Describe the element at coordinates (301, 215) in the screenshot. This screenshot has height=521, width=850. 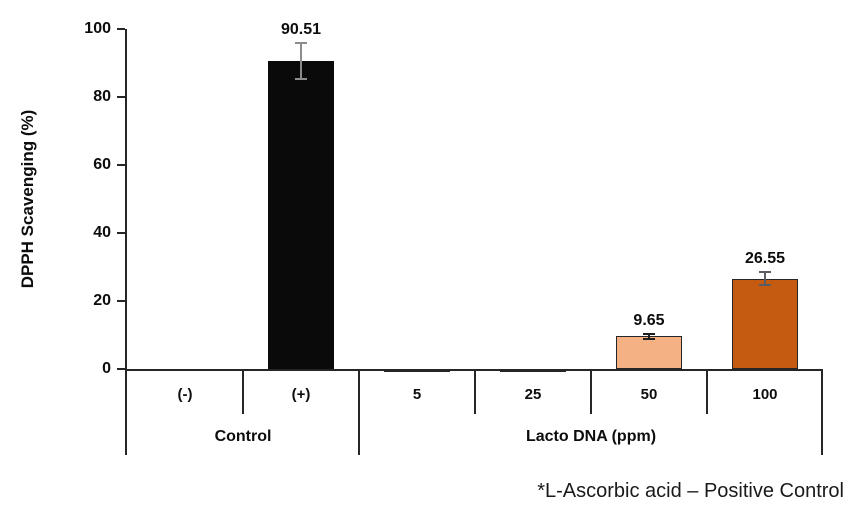
I see `bar-(+)` at that location.